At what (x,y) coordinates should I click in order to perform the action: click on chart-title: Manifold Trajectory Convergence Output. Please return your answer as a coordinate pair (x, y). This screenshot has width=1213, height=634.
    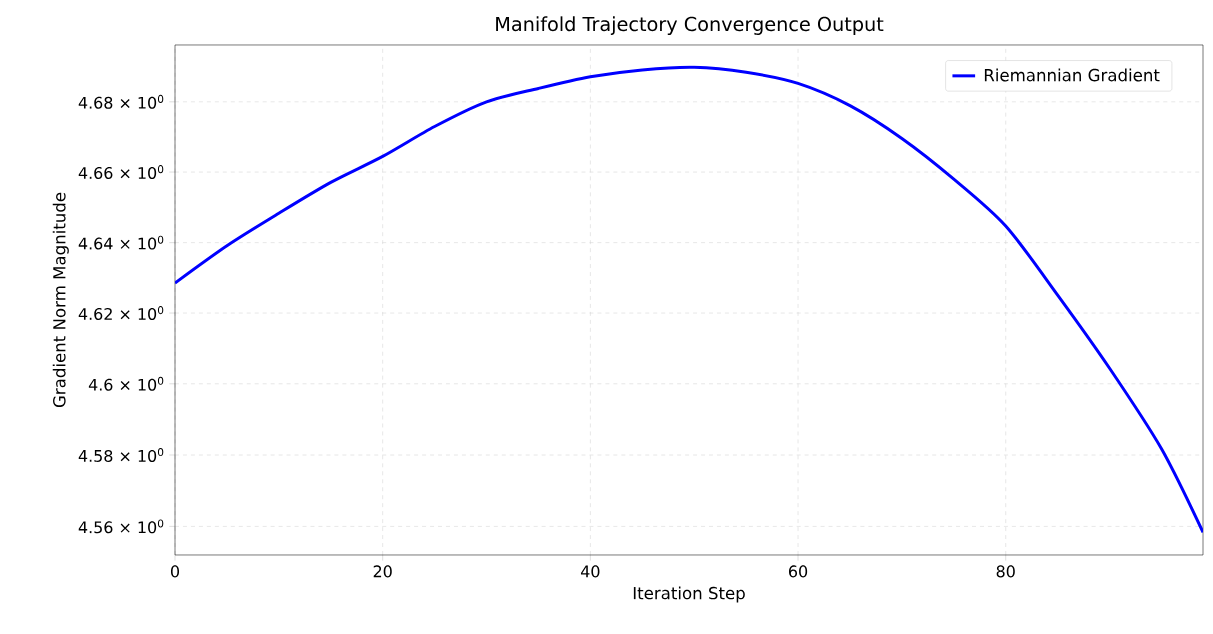
    Looking at the image, I should click on (690, 25).